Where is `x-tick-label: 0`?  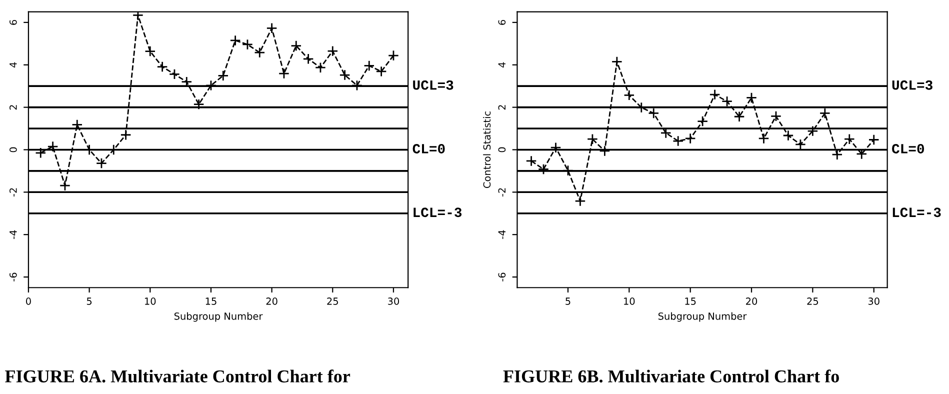 x-tick-label: 0 is located at coordinates (28, 301).